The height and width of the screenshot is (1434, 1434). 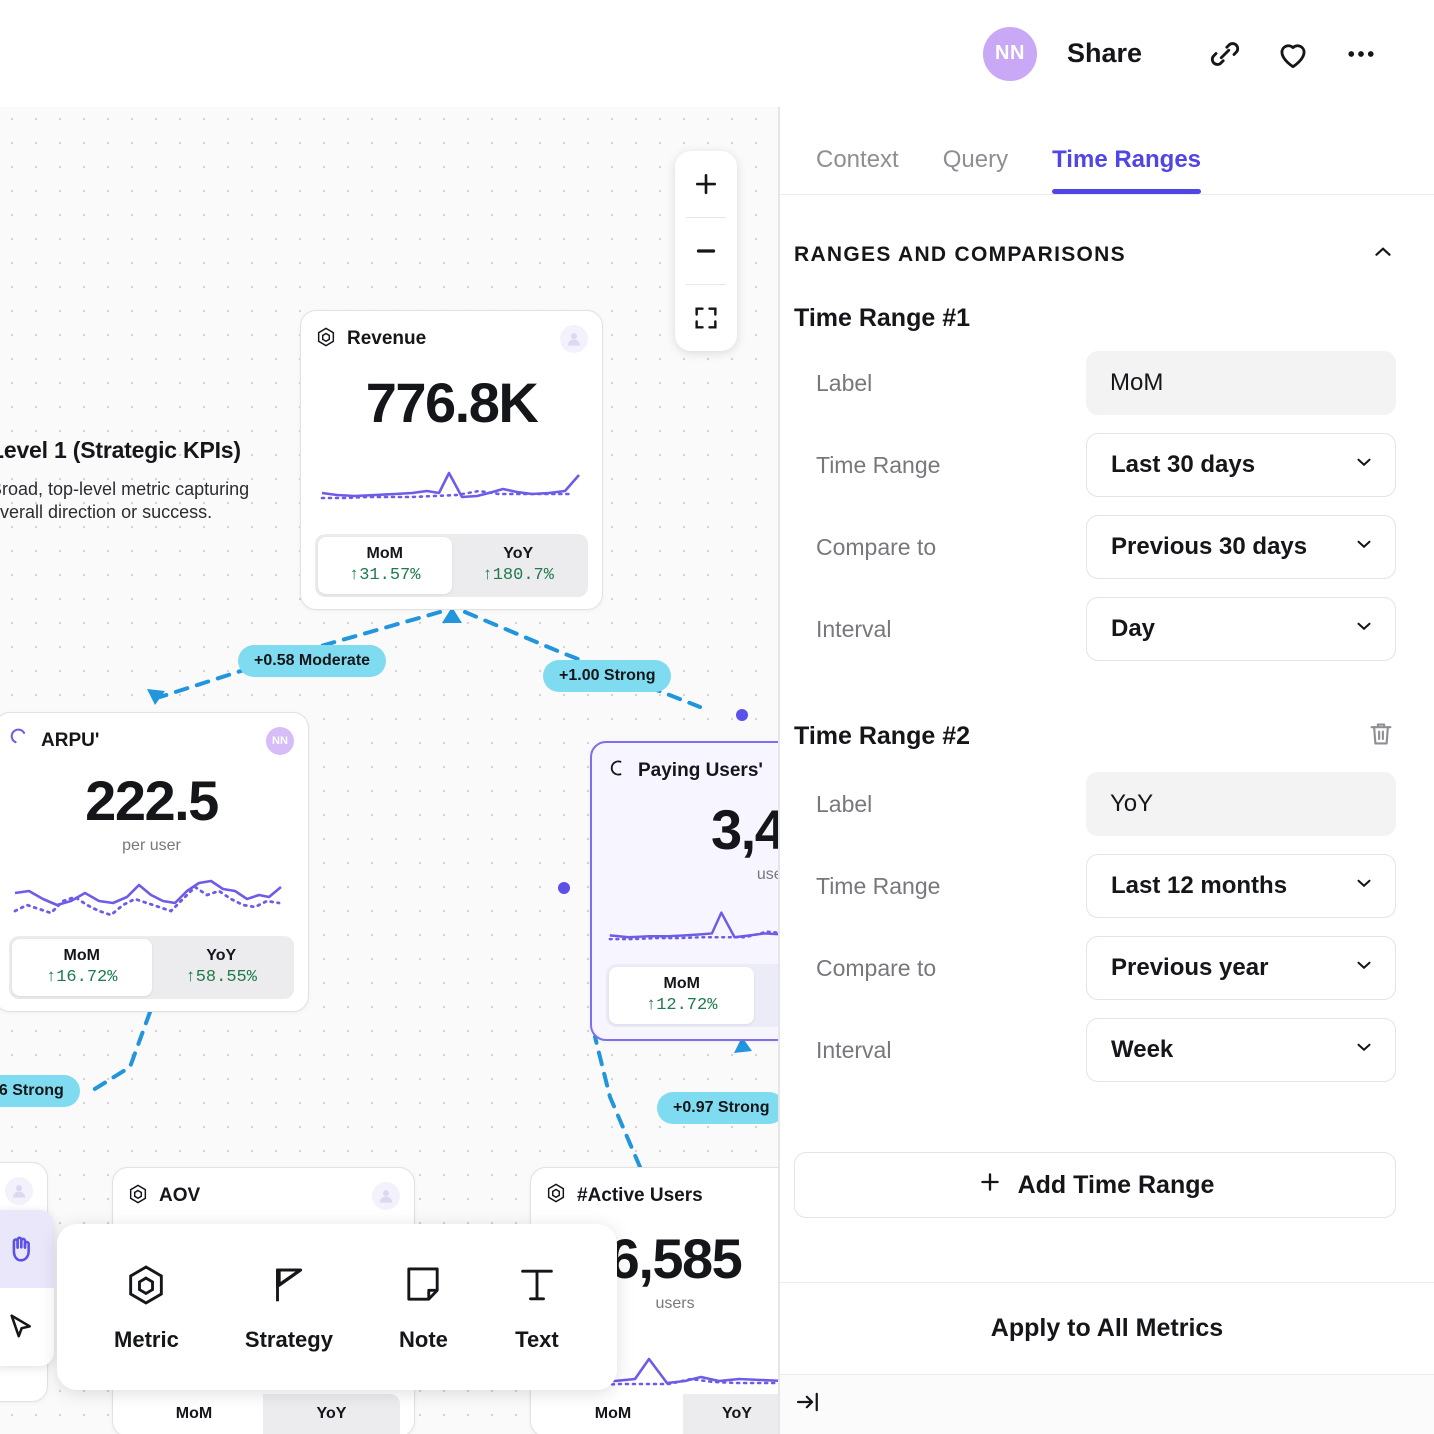 I want to click on tab-context: Context, so click(x=857, y=159).